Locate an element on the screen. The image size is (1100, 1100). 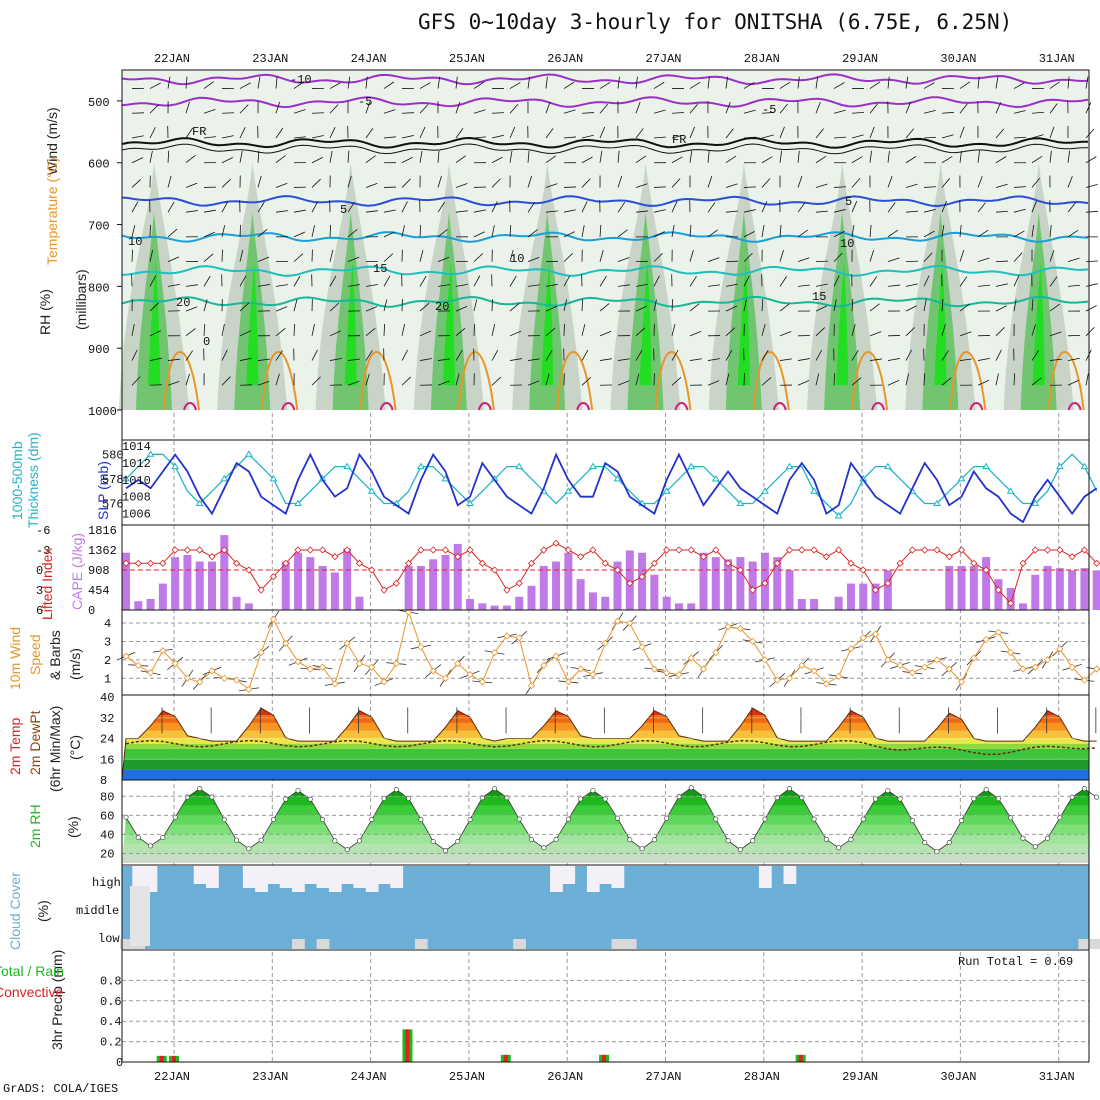
date-label-bottom: 29JAN is located at coordinates (860, 1077).